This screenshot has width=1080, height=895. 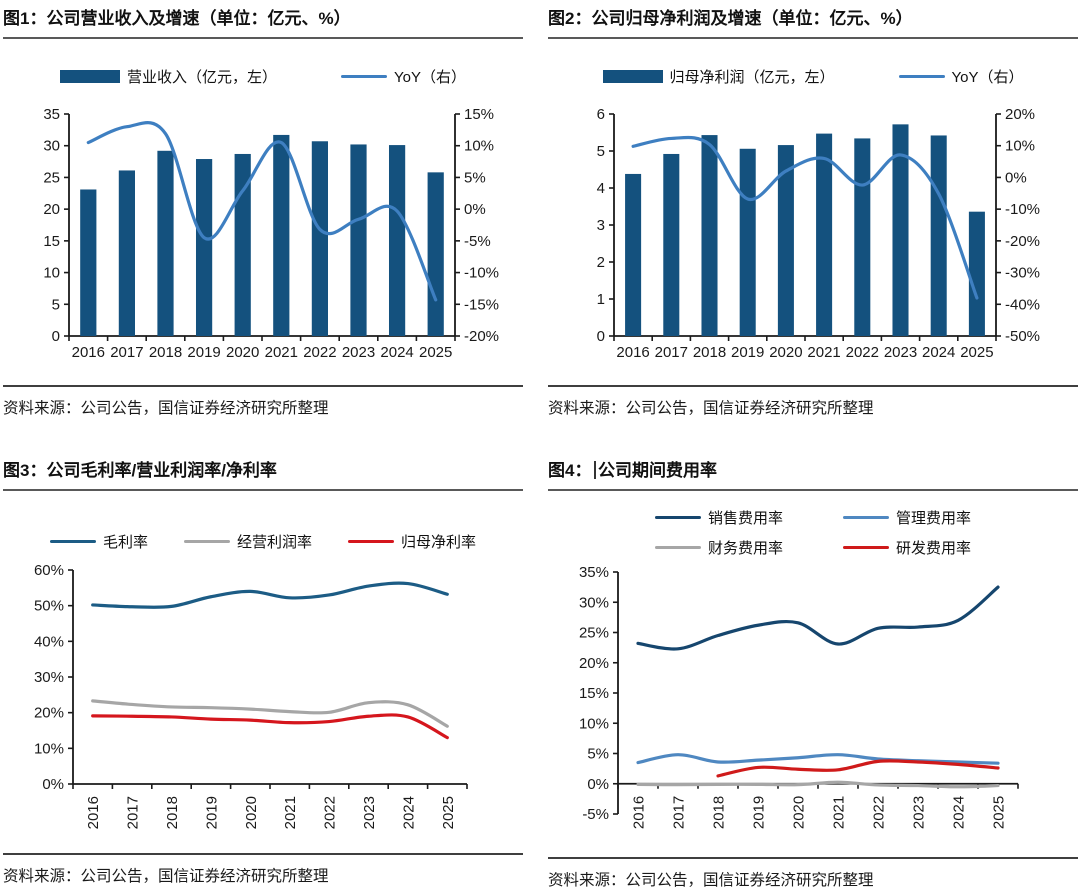 What do you see at coordinates (479, 146) in the screenshot?
I see `y-axis-right-label: 10%` at bounding box center [479, 146].